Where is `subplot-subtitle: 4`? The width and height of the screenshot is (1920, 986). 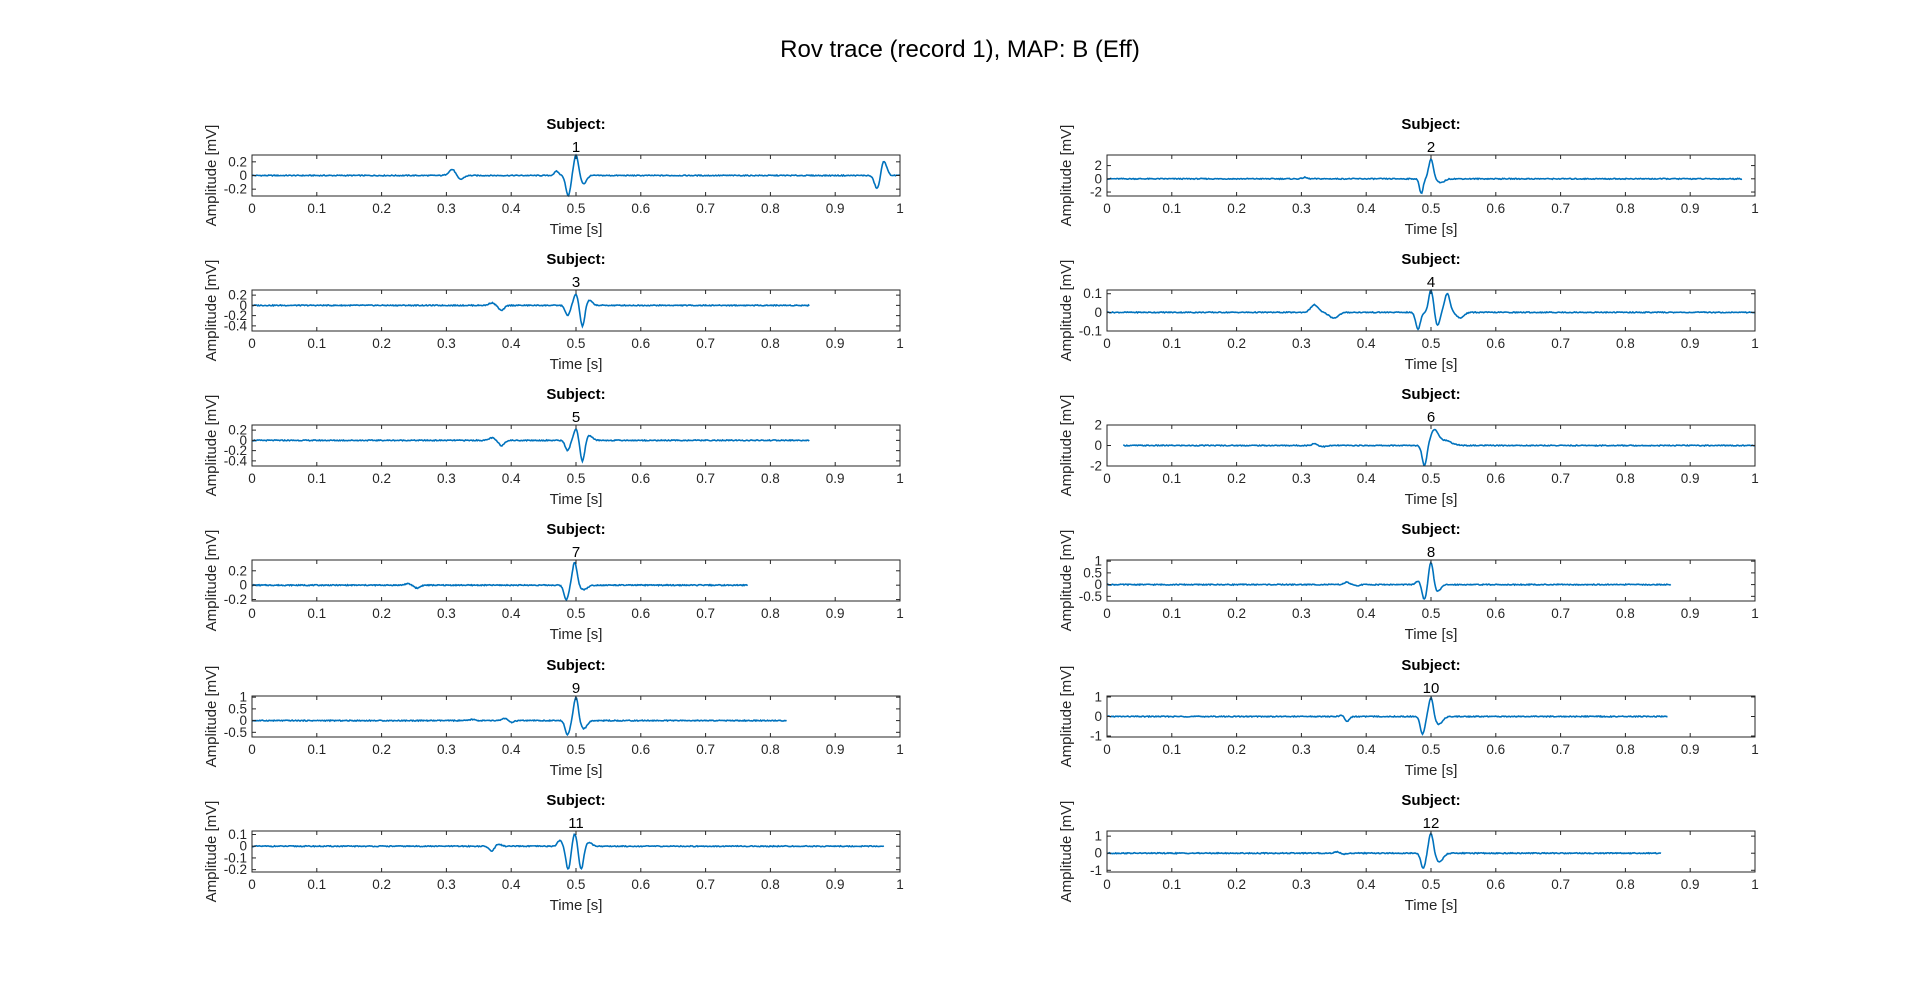 subplot-subtitle: 4 is located at coordinates (1431, 282).